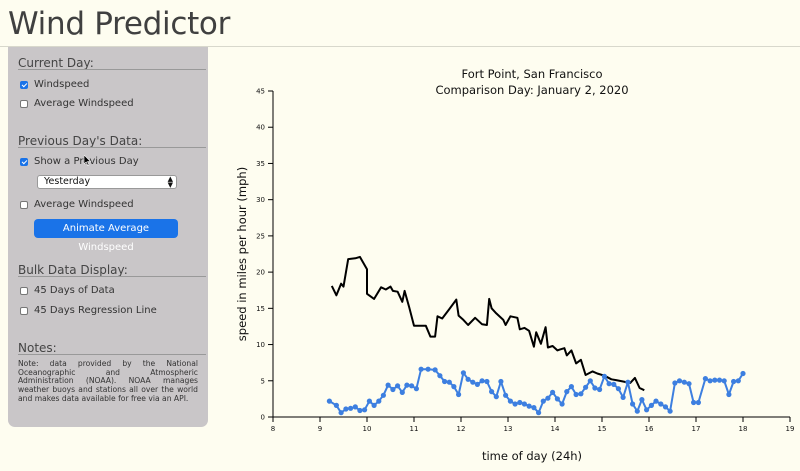 The height and width of the screenshot is (471, 800). Describe the element at coordinates (790, 429) in the screenshot. I see `x-tick-label: 19` at that location.